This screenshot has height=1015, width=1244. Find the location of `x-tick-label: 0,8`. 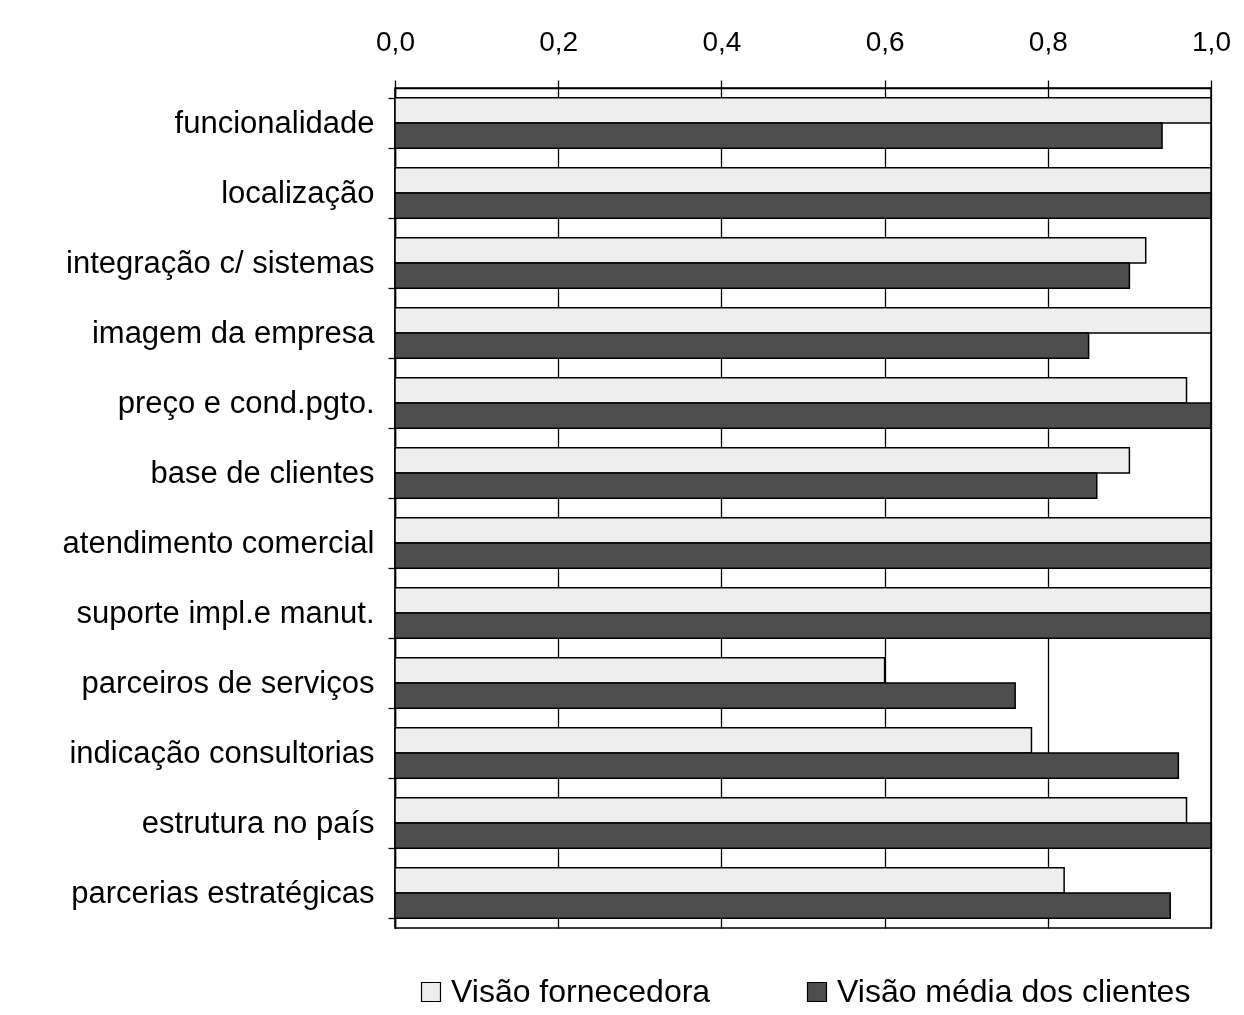

x-tick-label: 0,8 is located at coordinates (1048, 41).